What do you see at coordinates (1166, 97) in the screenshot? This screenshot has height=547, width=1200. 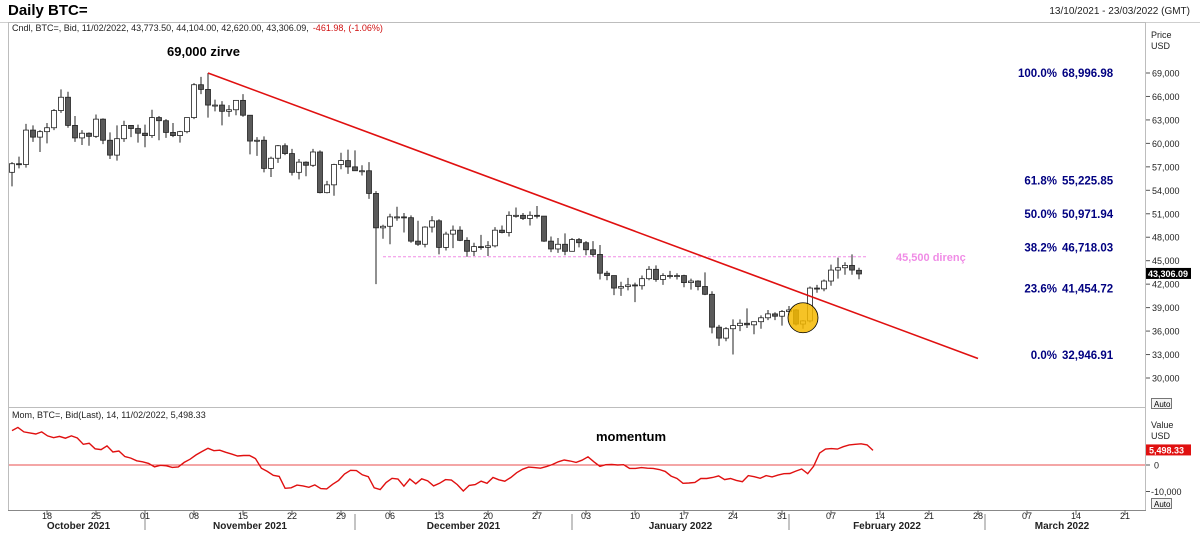 I see `price-tick-label: 66,000` at bounding box center [1166, 97].